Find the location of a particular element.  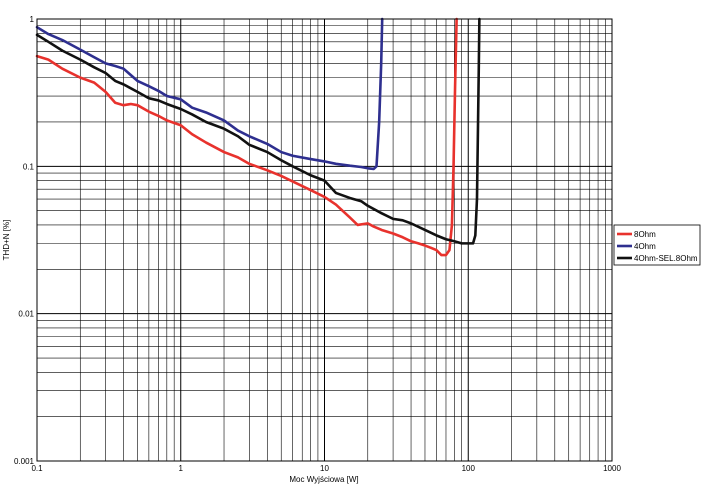

y-tick-labels: 1 0.1 0.01 0.001 is located at coordinates (24, 240).